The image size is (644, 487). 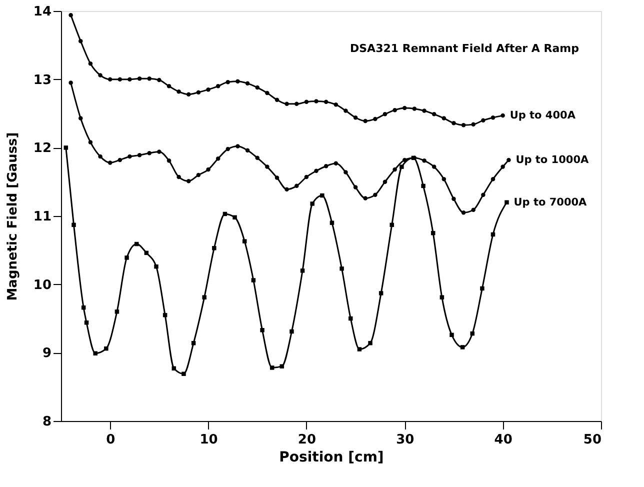 I want to click on text: DSA321 Remnant Field After A Ramp, so click(x=465, y=48).